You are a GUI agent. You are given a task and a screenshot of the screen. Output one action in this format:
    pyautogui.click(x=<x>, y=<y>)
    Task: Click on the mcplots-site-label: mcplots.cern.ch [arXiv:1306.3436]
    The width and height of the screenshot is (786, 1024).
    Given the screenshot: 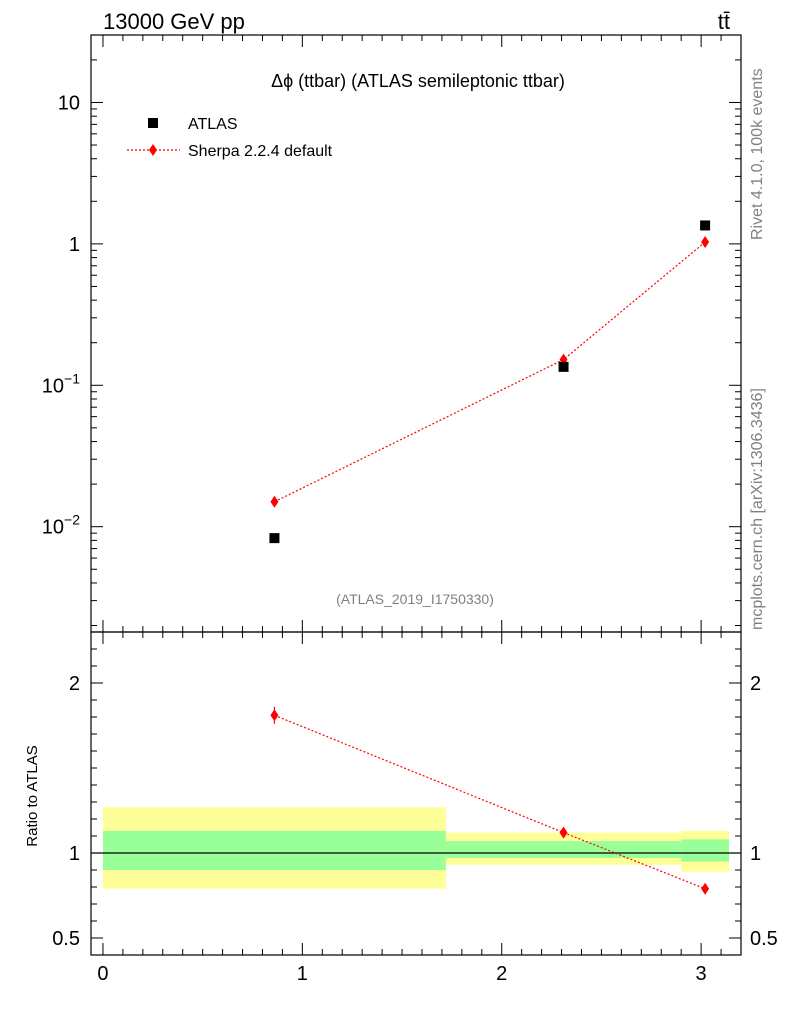 What is the action you would take?
    pyautogui.click(x=757, y=509)
    